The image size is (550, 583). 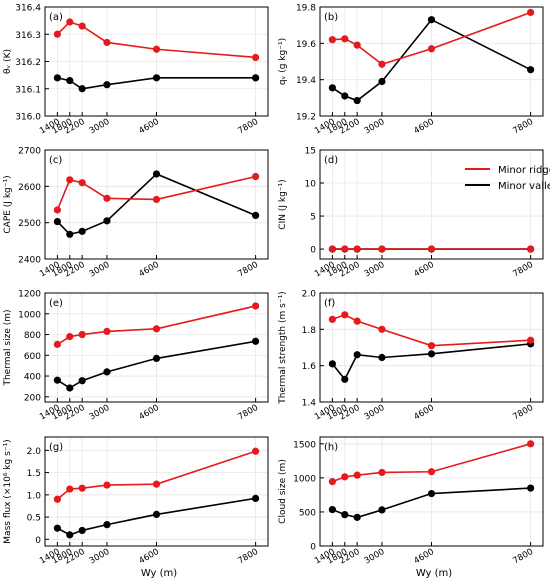 What do you see at coordinates (309, 404) in the screenshot?
I see `y-tick-label: 1.4` at bounding box center [309, 404].